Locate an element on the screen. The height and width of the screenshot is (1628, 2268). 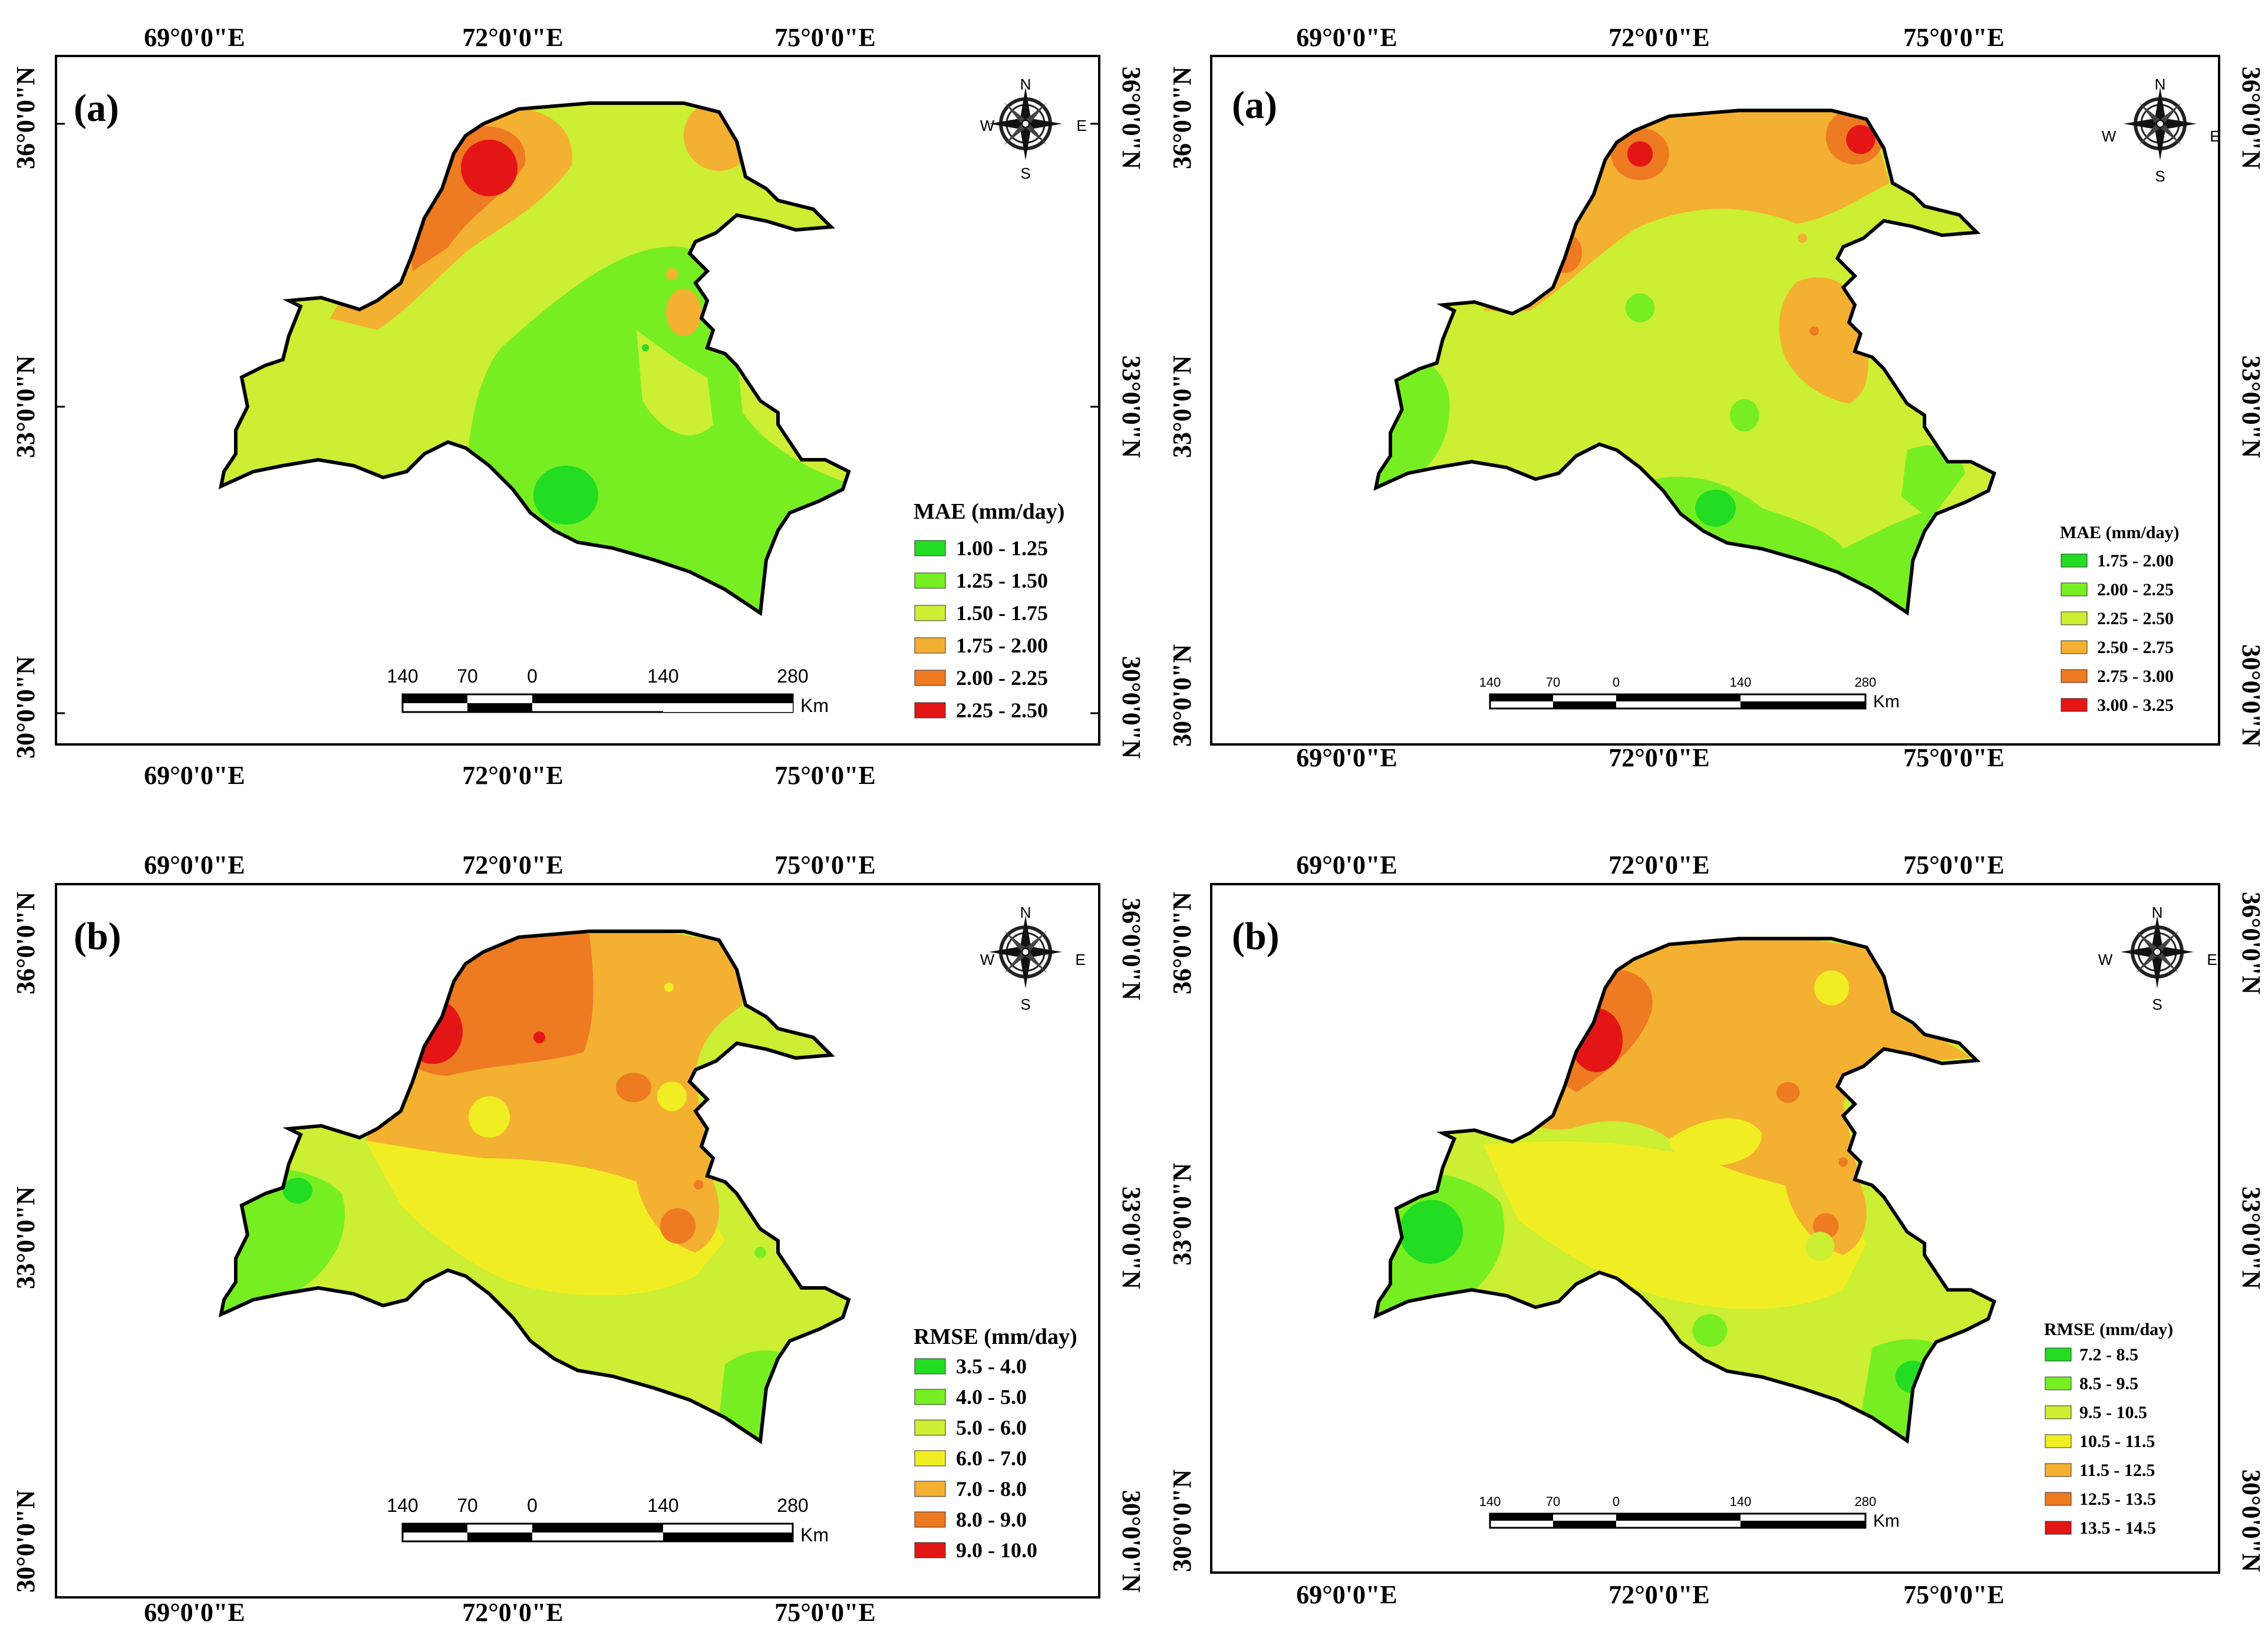
legend-title: MAE (mm/day) is located at coordinates (2119, 532).